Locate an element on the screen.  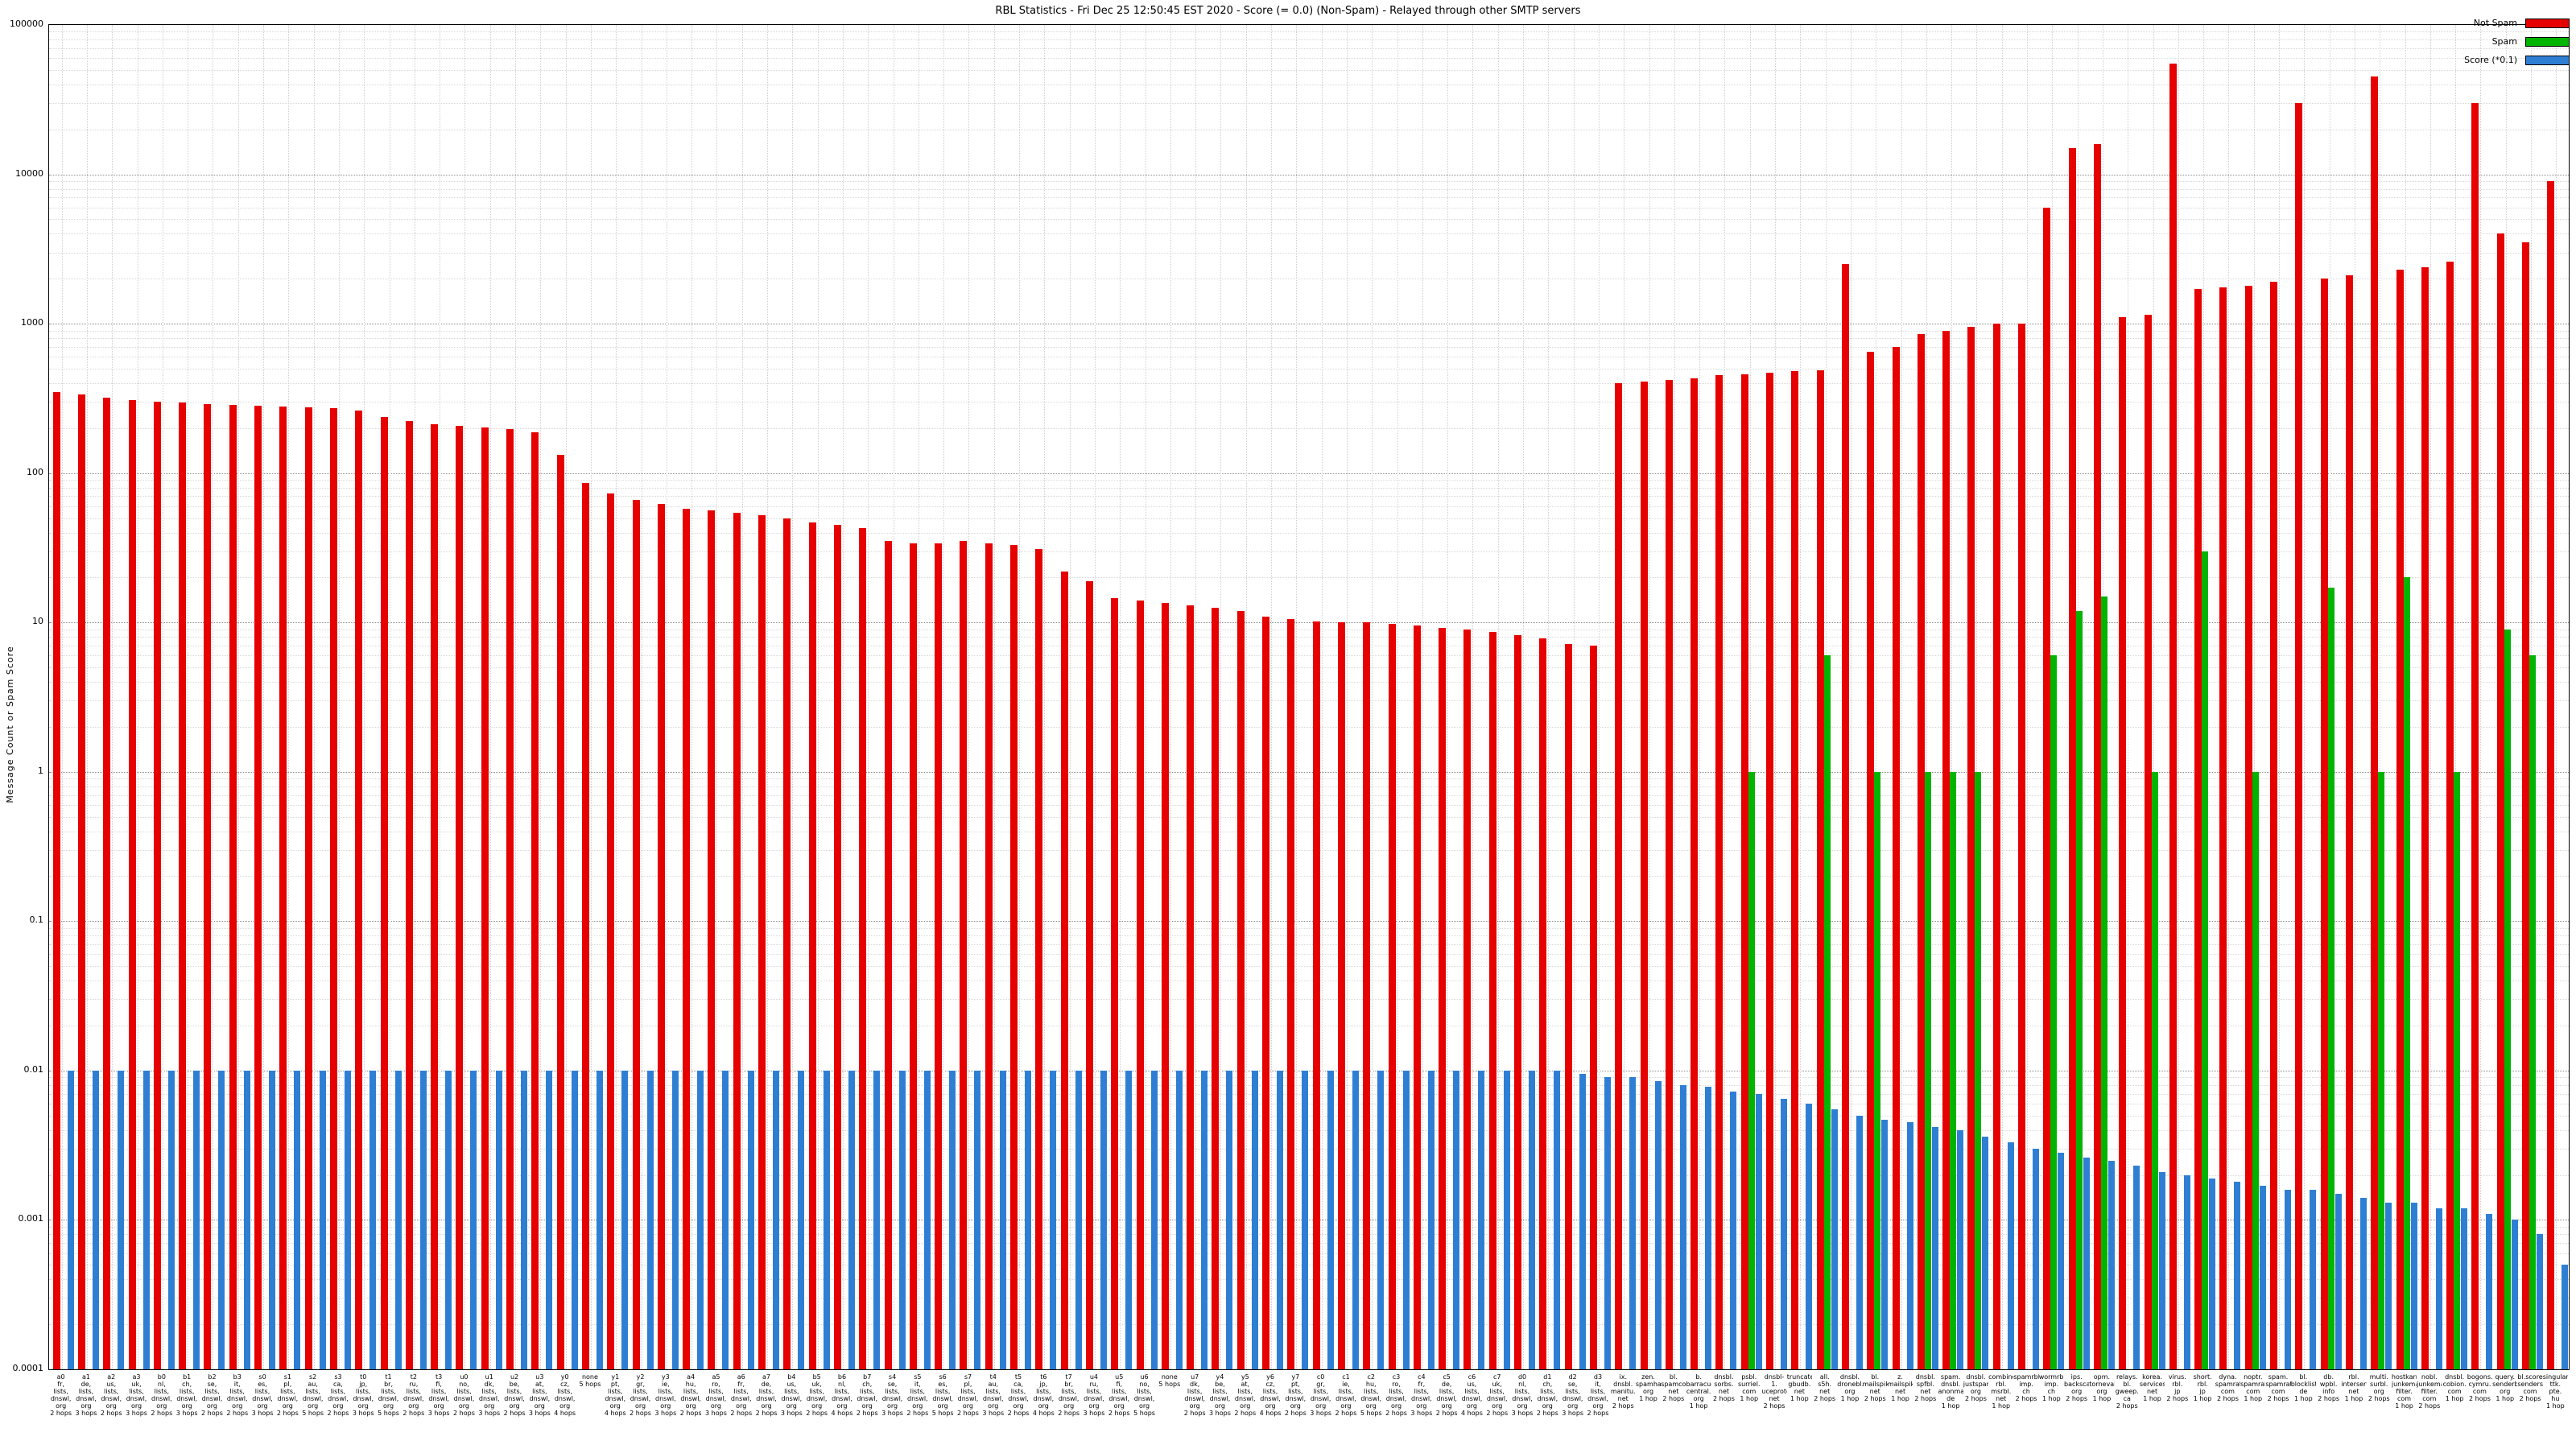
y-tick-label: 1000 is located at coordinates (32, 322).